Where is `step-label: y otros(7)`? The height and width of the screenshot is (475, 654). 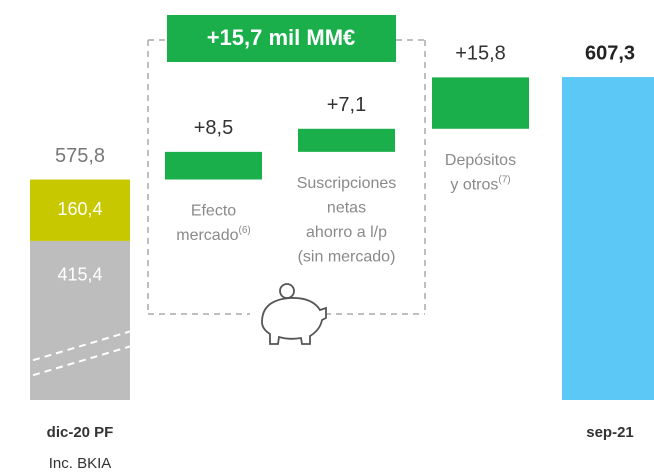
step-label: y otros(7) is located at coordinates (480, 184).